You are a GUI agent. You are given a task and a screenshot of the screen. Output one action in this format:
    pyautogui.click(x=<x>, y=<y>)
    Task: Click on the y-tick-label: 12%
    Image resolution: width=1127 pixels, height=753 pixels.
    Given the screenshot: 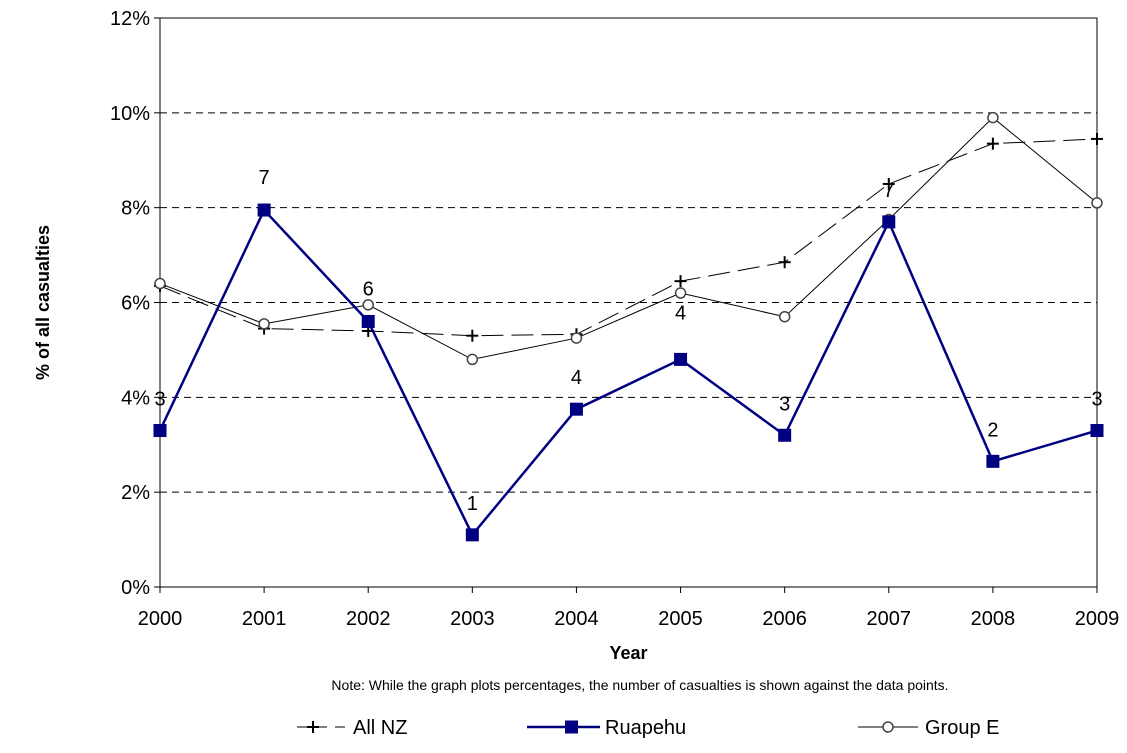 What is the action you would take?
    pyautogui.click(x=130, y=19)
    